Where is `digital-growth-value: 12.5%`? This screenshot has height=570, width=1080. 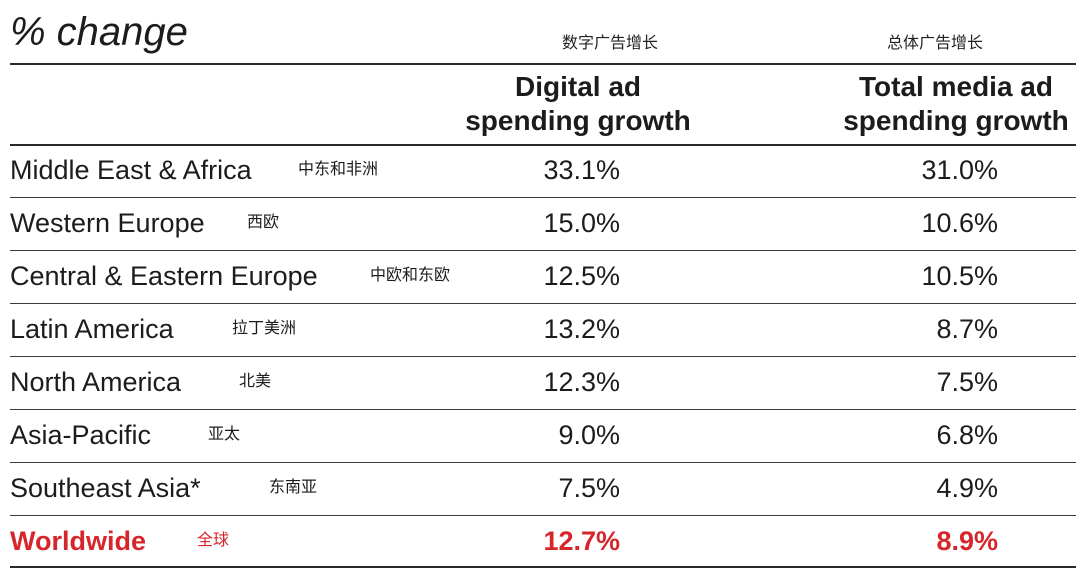 digital-growth-value: 12.5% is located at coordinates (581, 276).